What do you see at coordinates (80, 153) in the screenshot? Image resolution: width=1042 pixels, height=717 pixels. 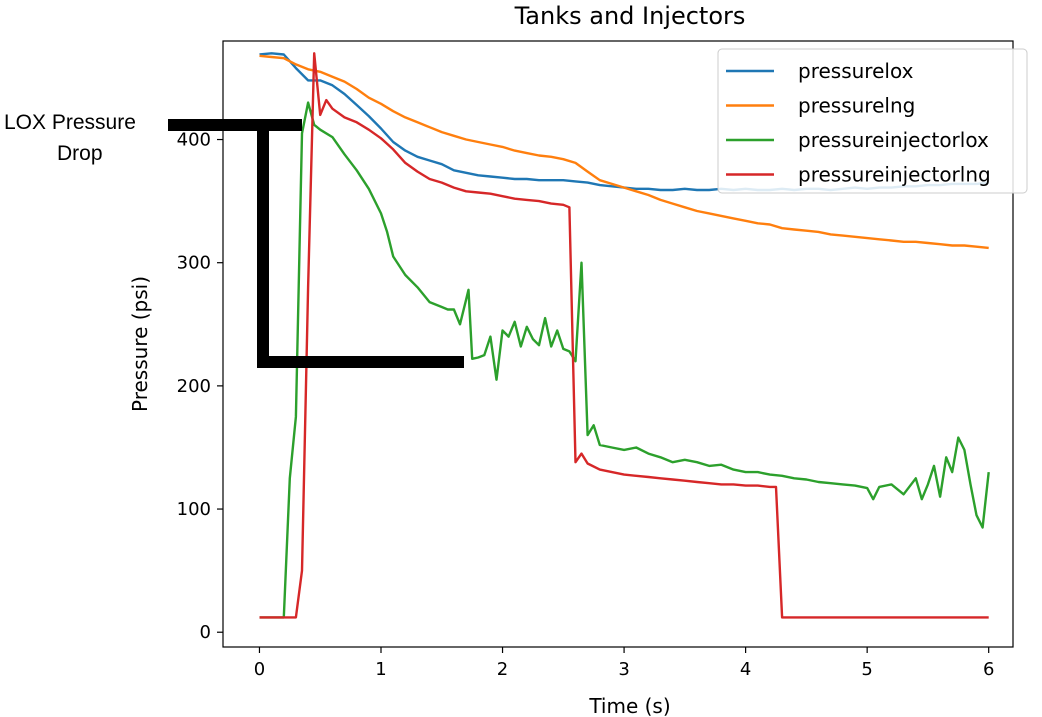 I see `annotation-label-line2: Drop` at bounding box center [80, 153].